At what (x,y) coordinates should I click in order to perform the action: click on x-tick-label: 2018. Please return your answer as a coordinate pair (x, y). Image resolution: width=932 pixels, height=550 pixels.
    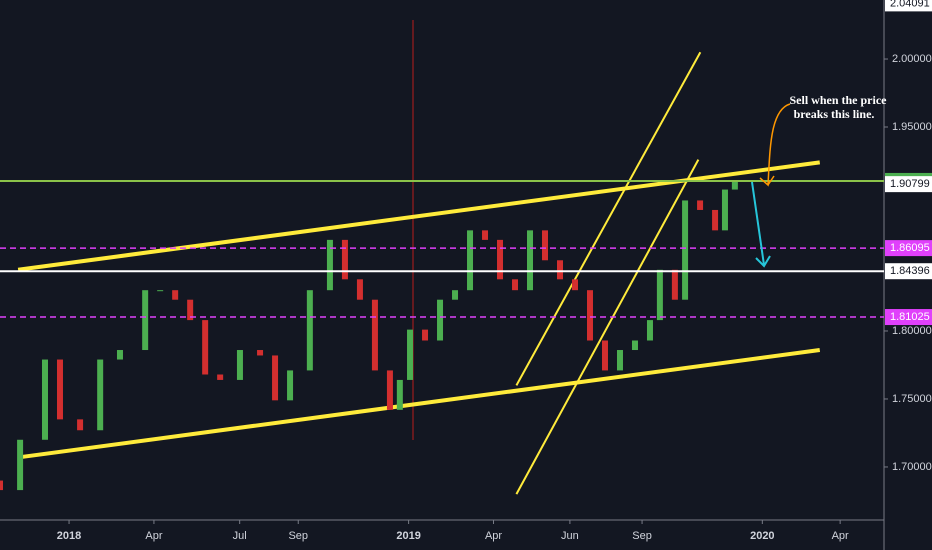
    Looking at the image, I should click on (69, 536).